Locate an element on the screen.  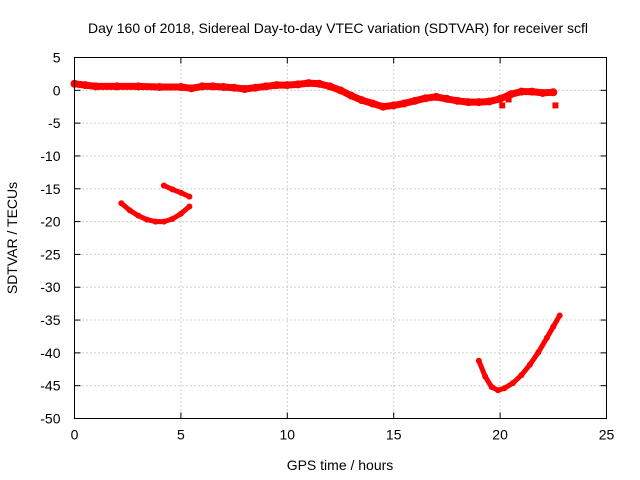
series-band-main is located at coordinates (314, 95).